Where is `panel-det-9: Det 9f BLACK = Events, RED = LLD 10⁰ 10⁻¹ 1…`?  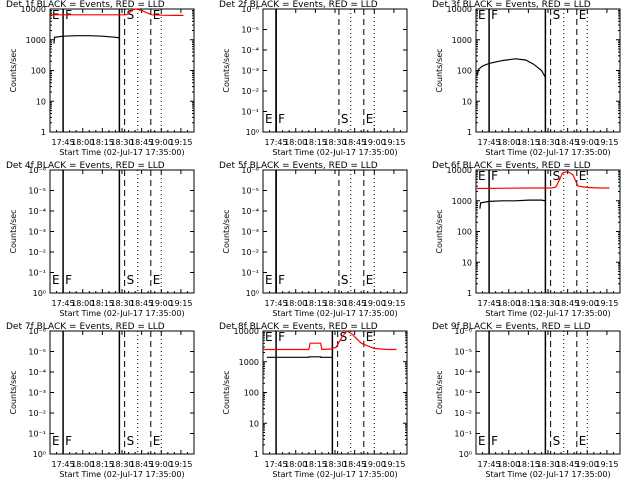 panel-det-9: Det 9f BLACK = Events, RED = LLD 10⁰ 10⁻¹ 1… is located at coordinates (526, 400).